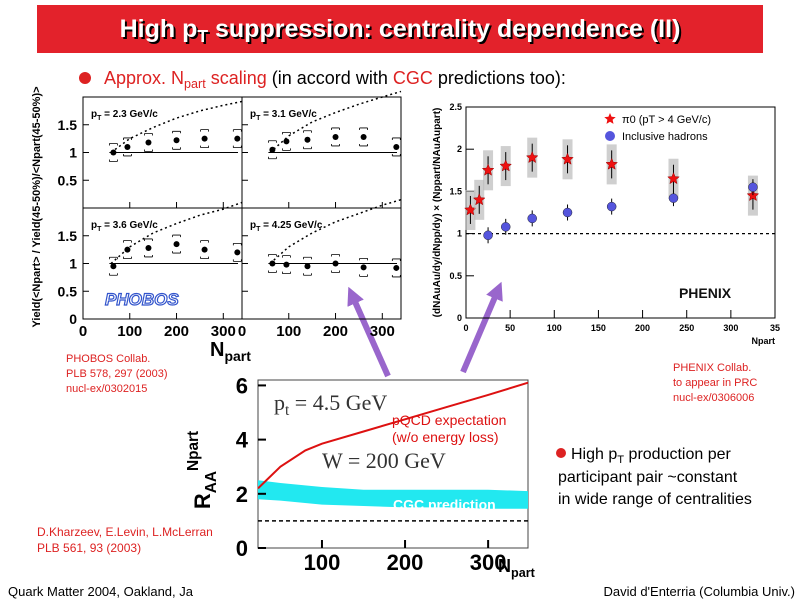 The width and height of the screenshot is (800, 600). I want to click on x-tick-label: 150, so click(598, 328).